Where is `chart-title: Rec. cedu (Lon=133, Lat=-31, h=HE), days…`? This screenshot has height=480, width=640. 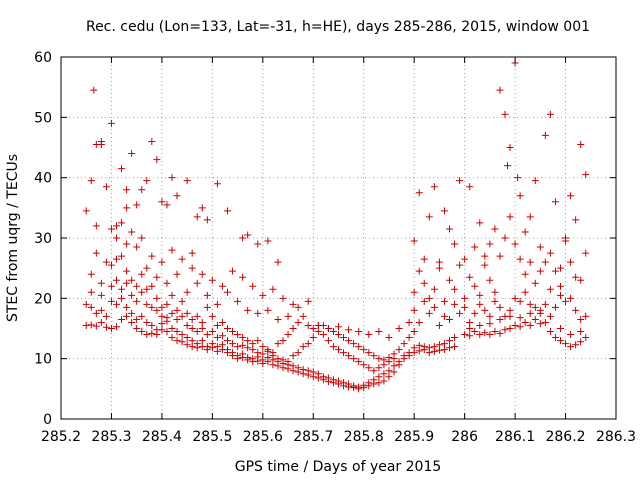
chart-title: Rec. cedu (Lon=133, Lat=-31, h=HE), days… is located at coordinates (338, 27).